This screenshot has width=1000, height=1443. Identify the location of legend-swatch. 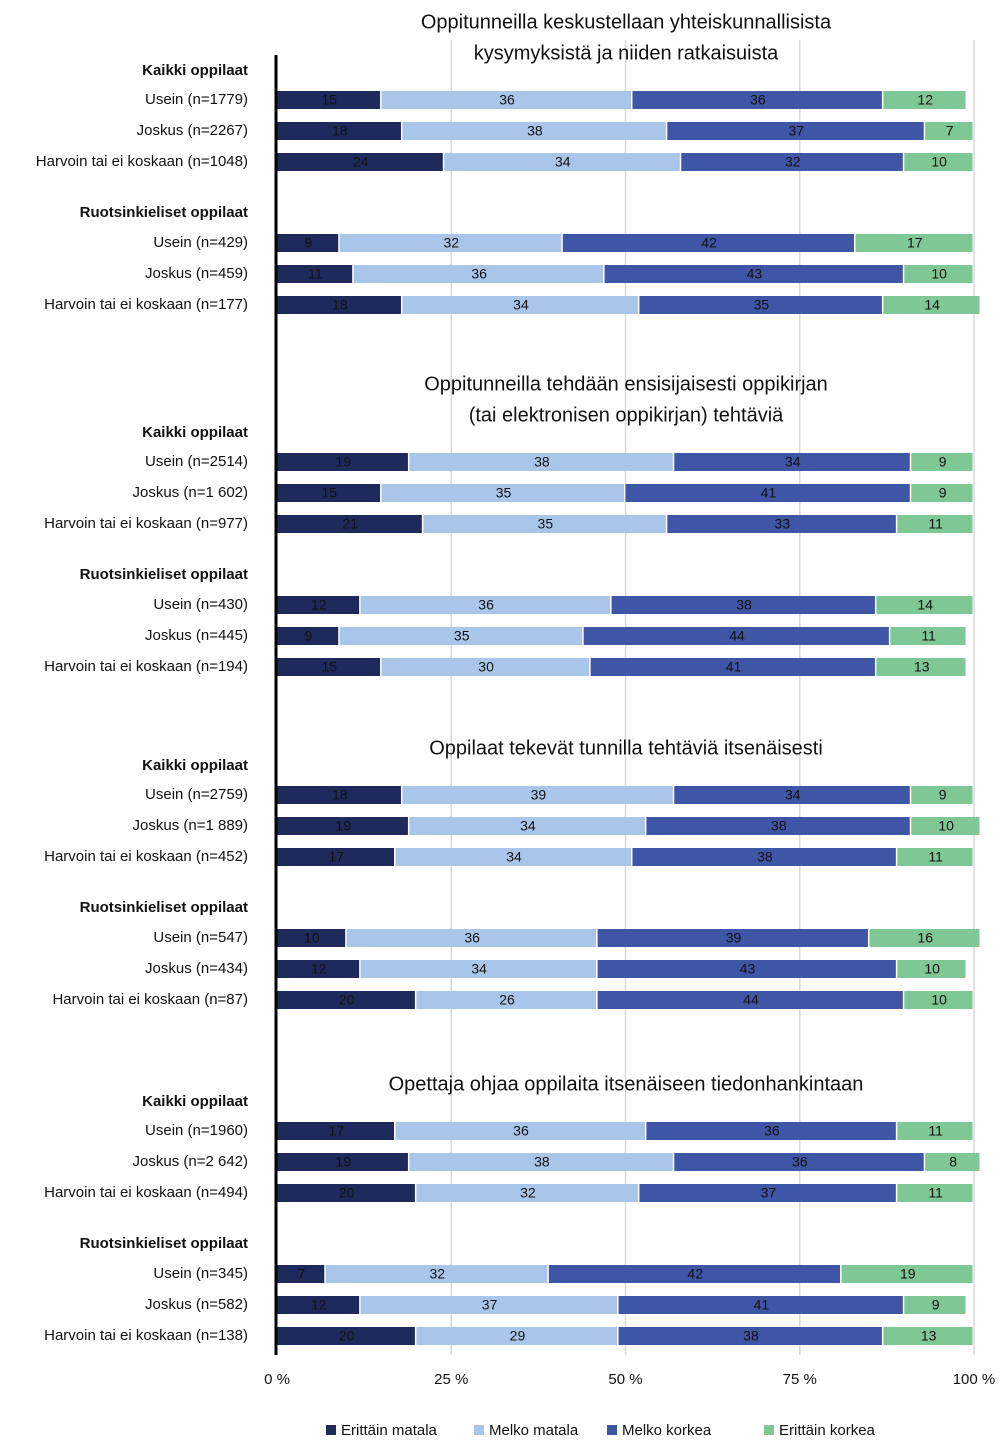
(612, 1430).